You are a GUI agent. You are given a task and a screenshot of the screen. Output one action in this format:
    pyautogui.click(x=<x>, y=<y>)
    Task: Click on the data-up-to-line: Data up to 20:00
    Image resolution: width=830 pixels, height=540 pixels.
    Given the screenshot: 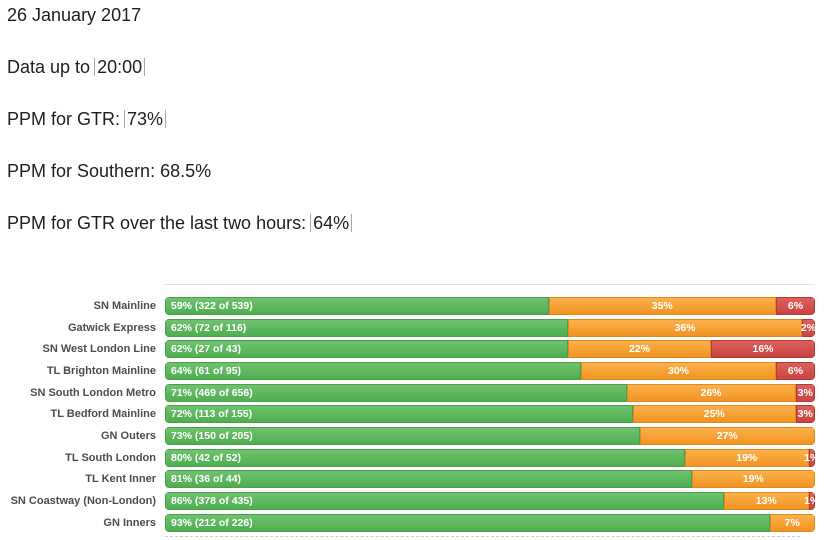 What is the action you would take?
    pyautogui.click(x=418, y=67)
    